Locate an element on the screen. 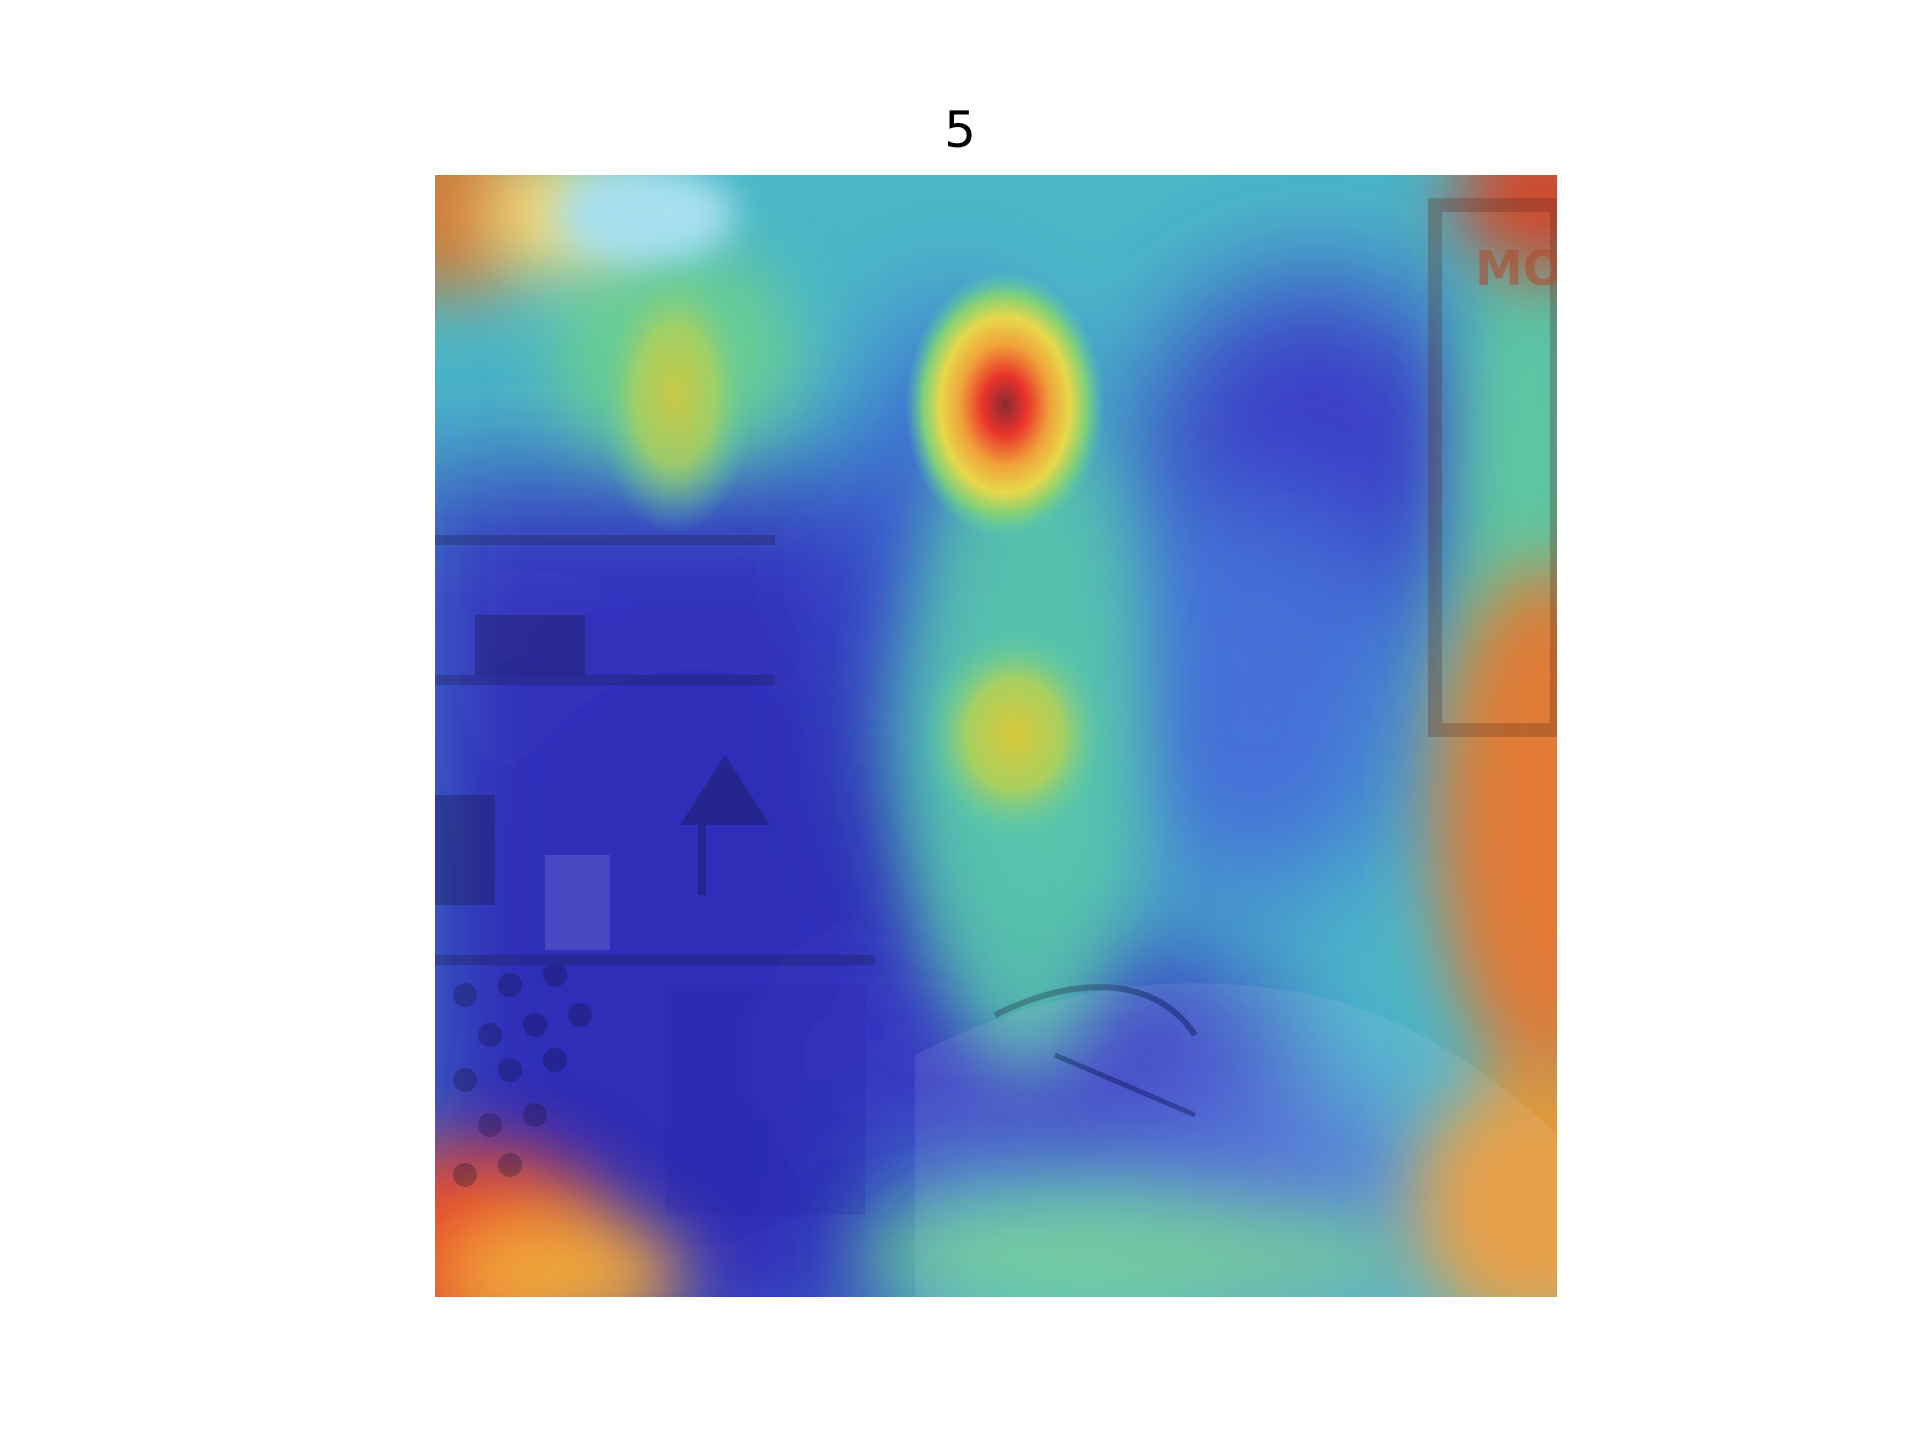  photo-sign-text: MO is located at coordinates (1516, 269).